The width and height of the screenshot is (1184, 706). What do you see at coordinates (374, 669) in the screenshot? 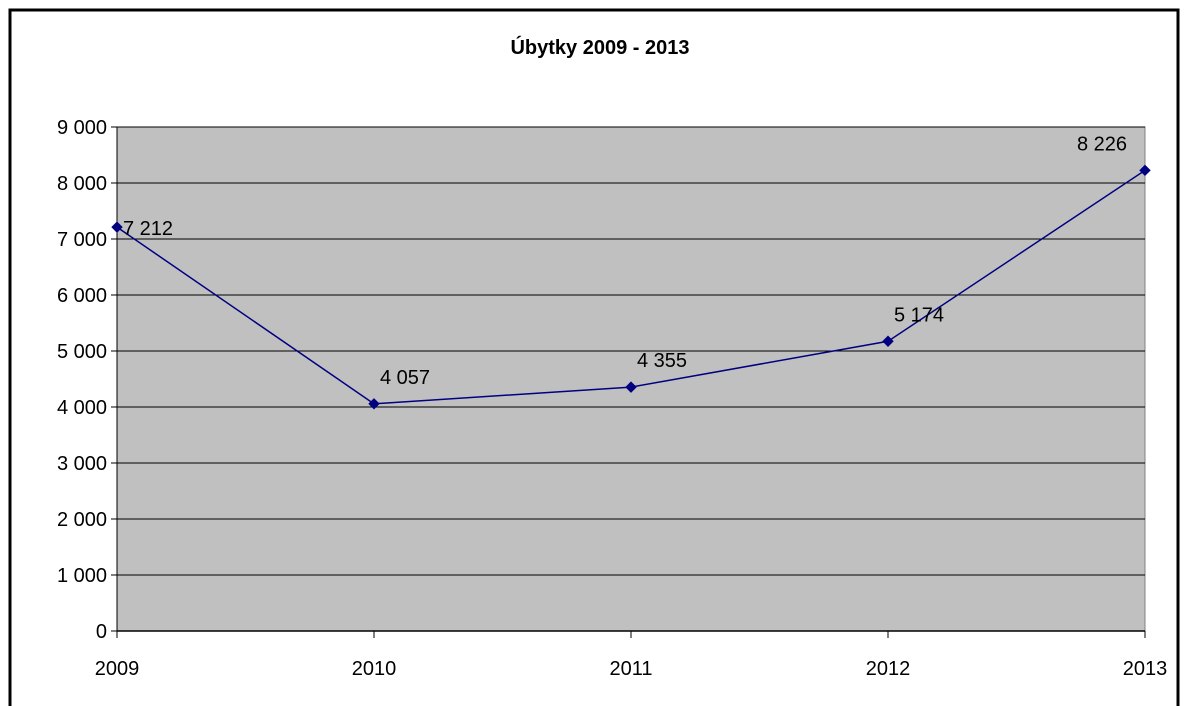
I see `x-tick-label: 2010` at bounding box center [374, 669].